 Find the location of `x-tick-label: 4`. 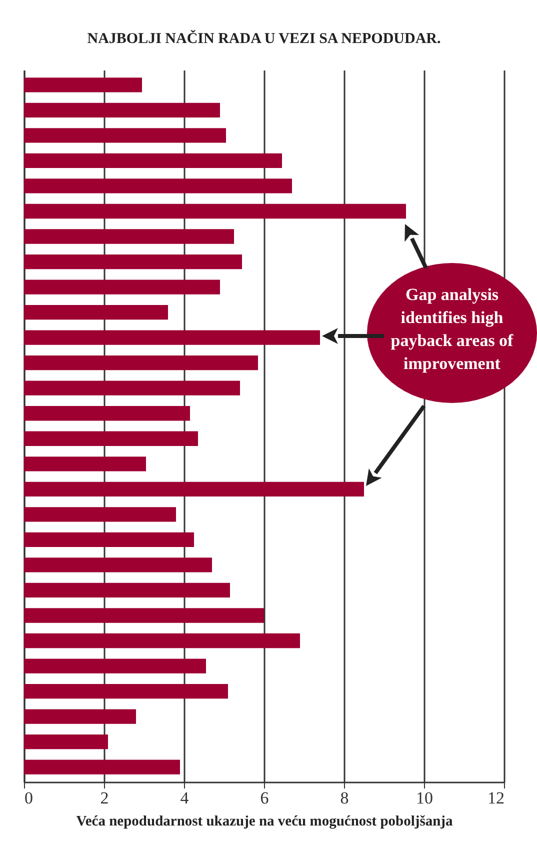

x-tick-label: 4 is located at coordinates (185, 798).